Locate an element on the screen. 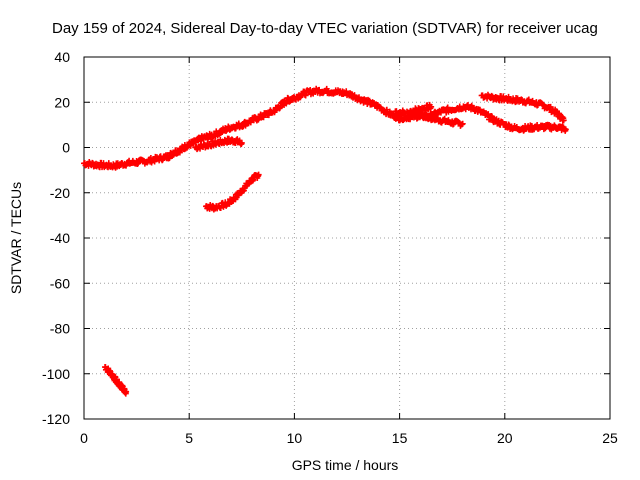 This screenshot has height=480, width=640. y-tick-label: -40 is located at coordinates (60, 238).